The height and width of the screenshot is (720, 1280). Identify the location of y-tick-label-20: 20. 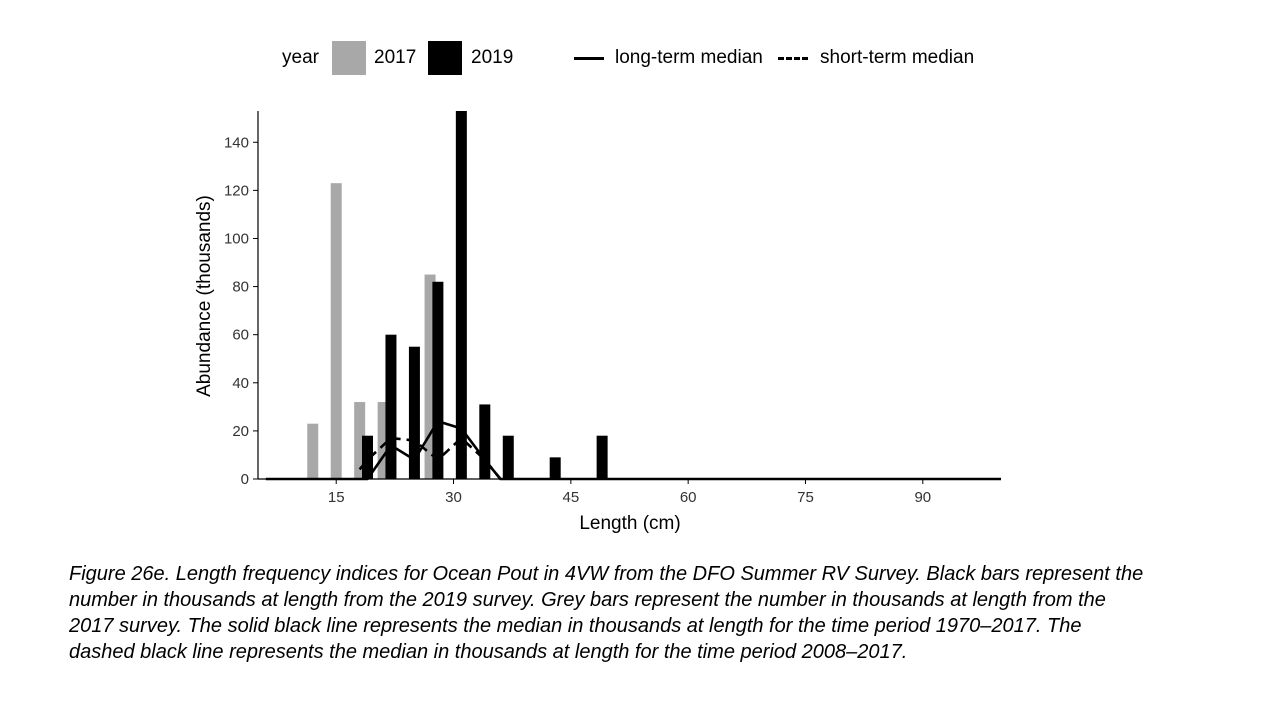
(240, 431).